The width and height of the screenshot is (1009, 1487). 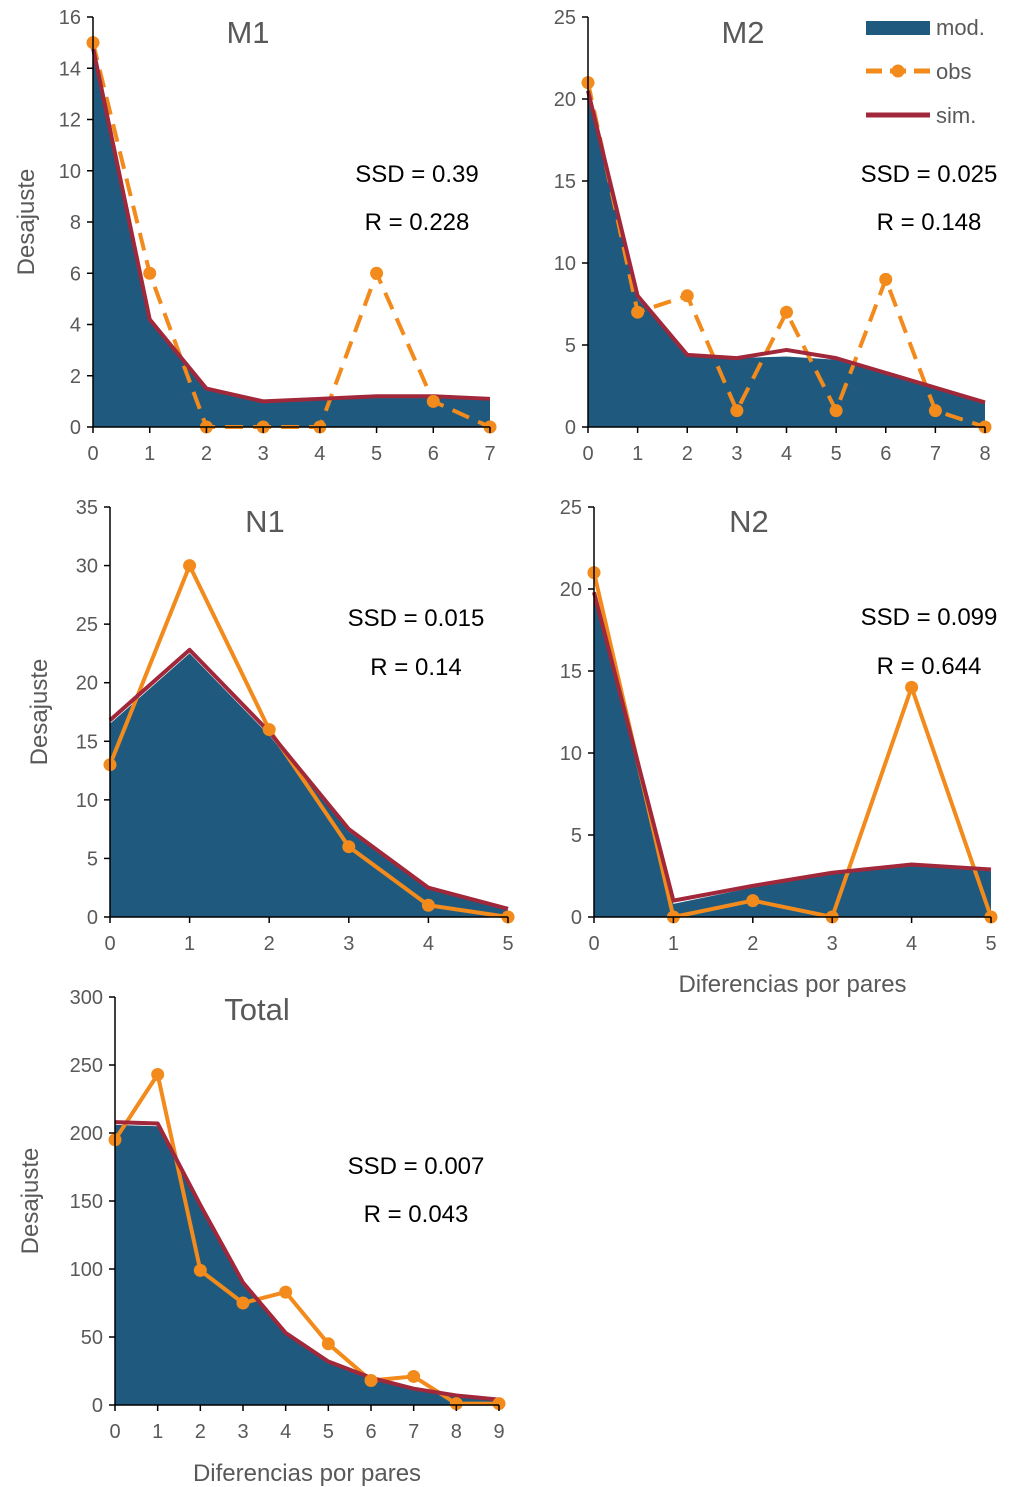 I want to click on y-tick-label: 14, so click(x=70, y=69).